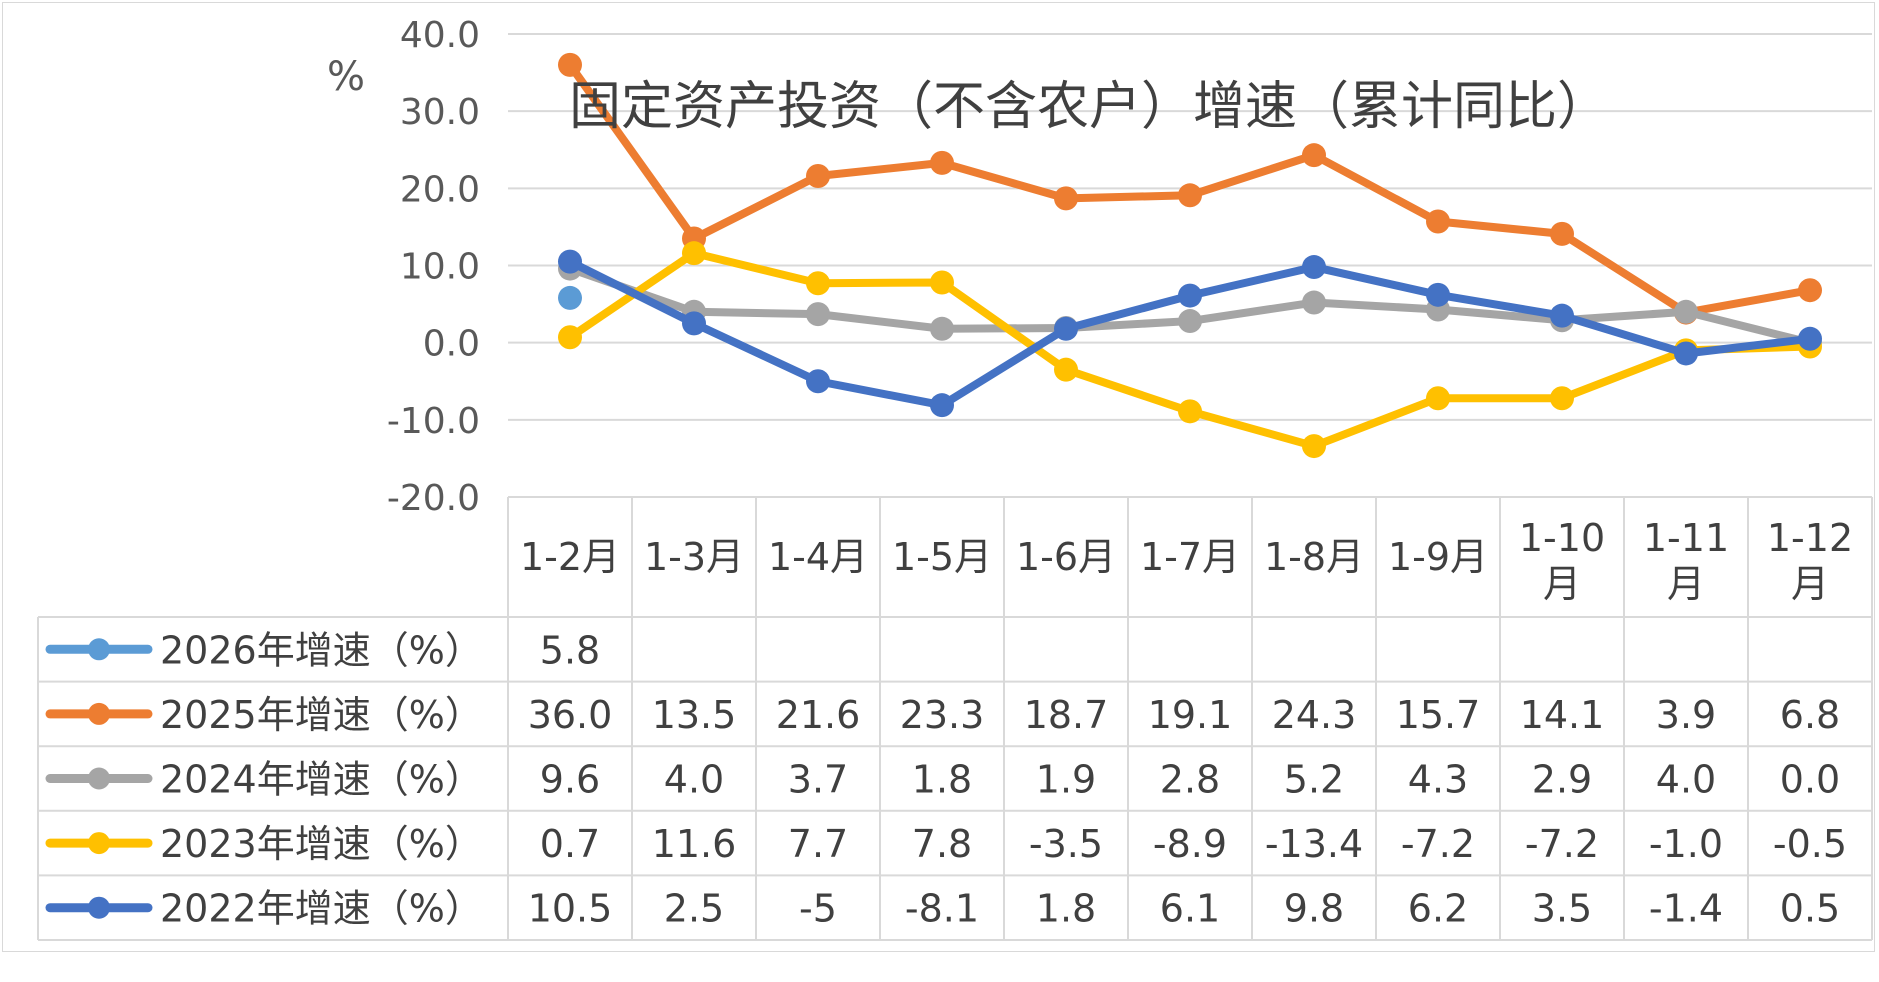 Image resolution: width=1879 pixels, height=982 pixels. What do you see at coordinates (570, 715) in the screenshot?
I see `table-cell-value: 36.0` at bounding box center [570, 715].